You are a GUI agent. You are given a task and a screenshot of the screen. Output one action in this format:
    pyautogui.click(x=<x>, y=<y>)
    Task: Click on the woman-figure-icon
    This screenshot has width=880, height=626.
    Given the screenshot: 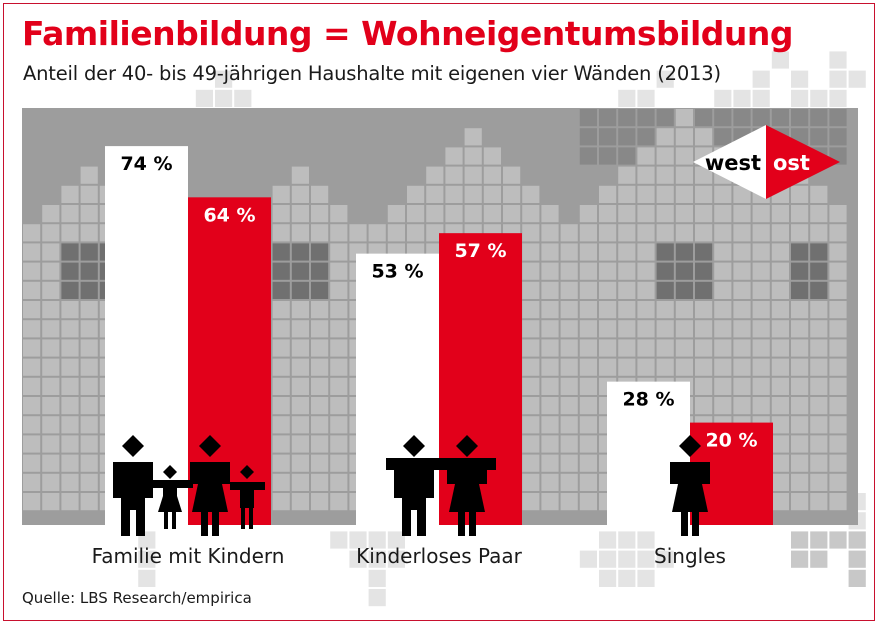 What is the action you would take?
    pyautogui.click(x=690, y=485)
    